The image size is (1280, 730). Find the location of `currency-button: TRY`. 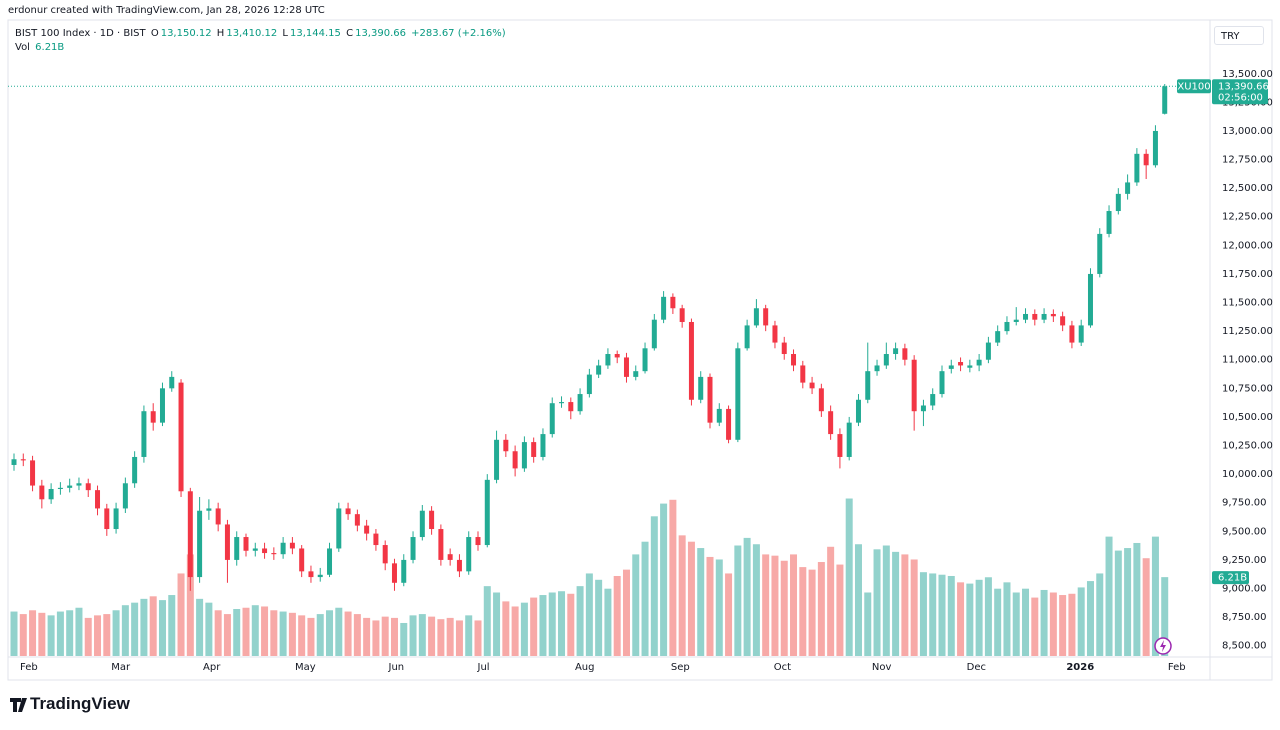

currency-button: TRY is located at coordinates (1239, 35).